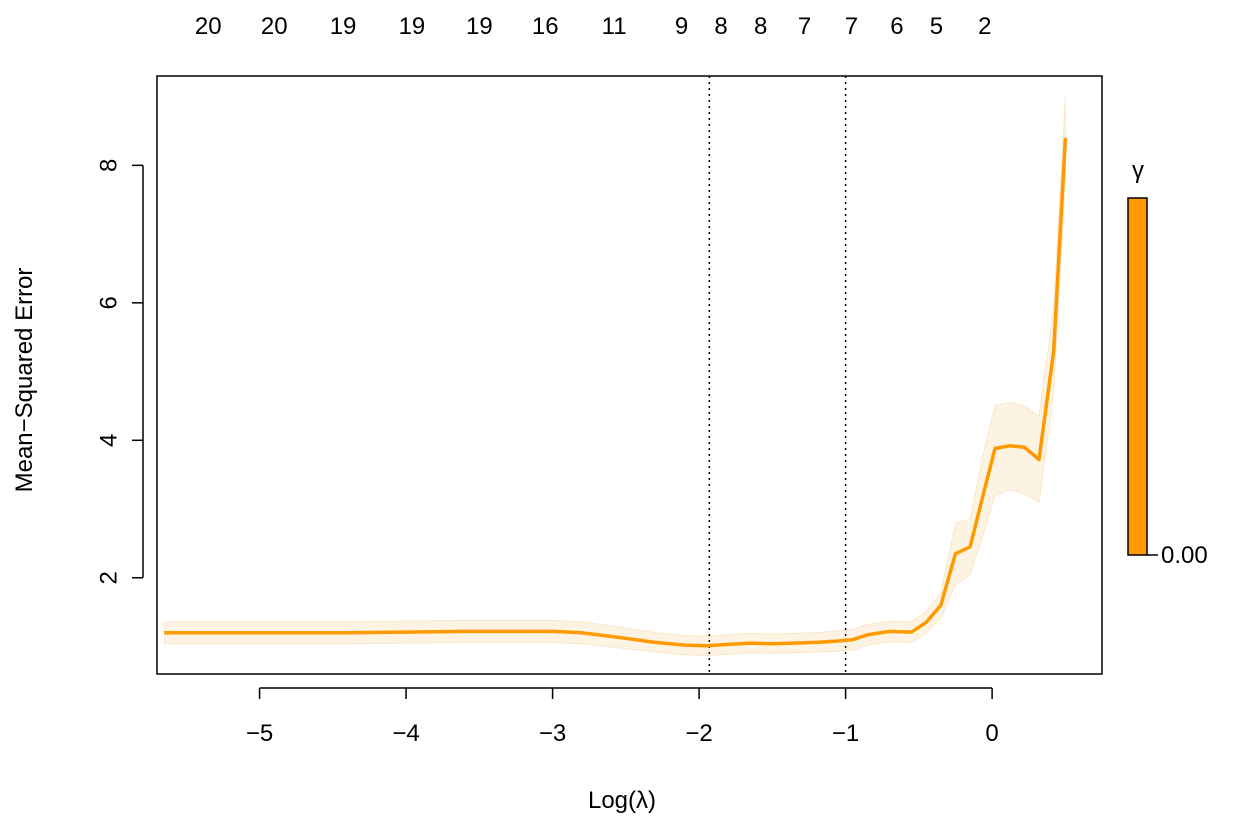 The image size is (1248, 819). What do you see at coordinates (109, 577) in the screenshot?
I see `y-tick-label: 2` at bounding box center [109, 577].